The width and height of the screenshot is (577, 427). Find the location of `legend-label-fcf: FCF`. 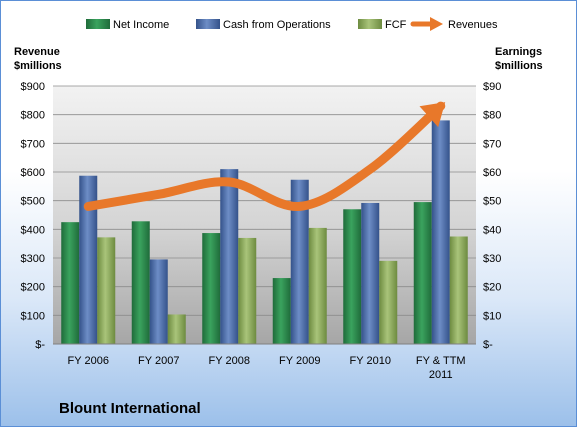

legend-label-fcf: FCF is located at coordinates (396, 25).